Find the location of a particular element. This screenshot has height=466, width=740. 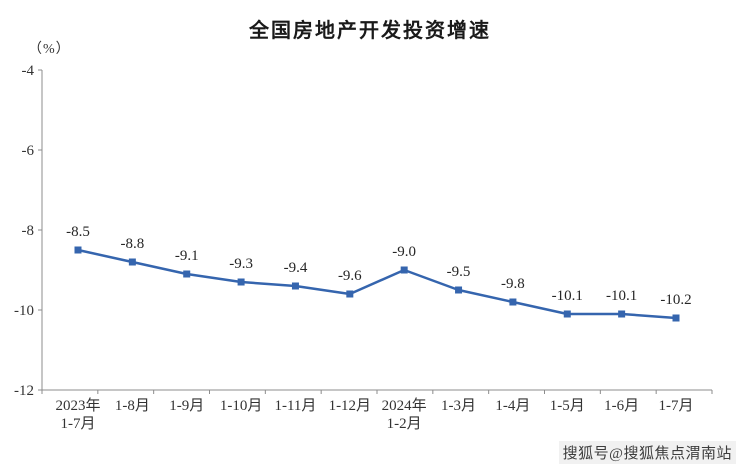

chart-title: 全国房地产开发投资增速 is located at coordinates (370, 31).